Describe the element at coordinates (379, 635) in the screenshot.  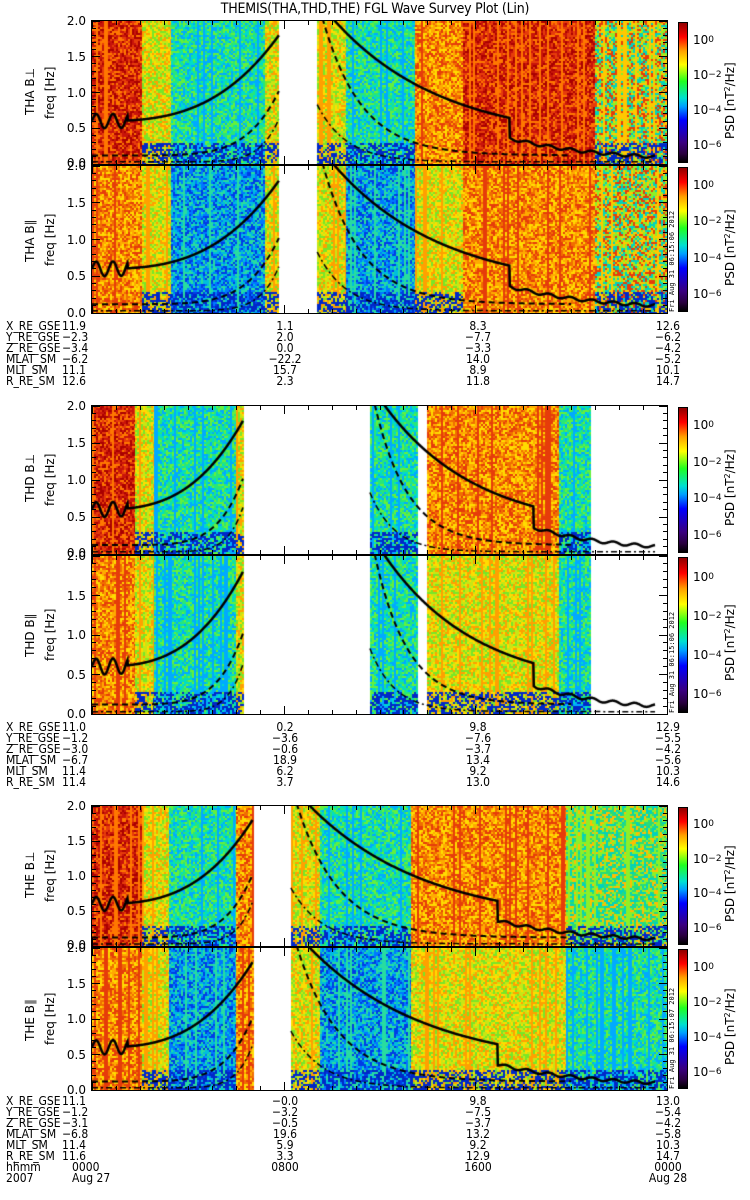
I see `spectrogram-canvas` at that location.